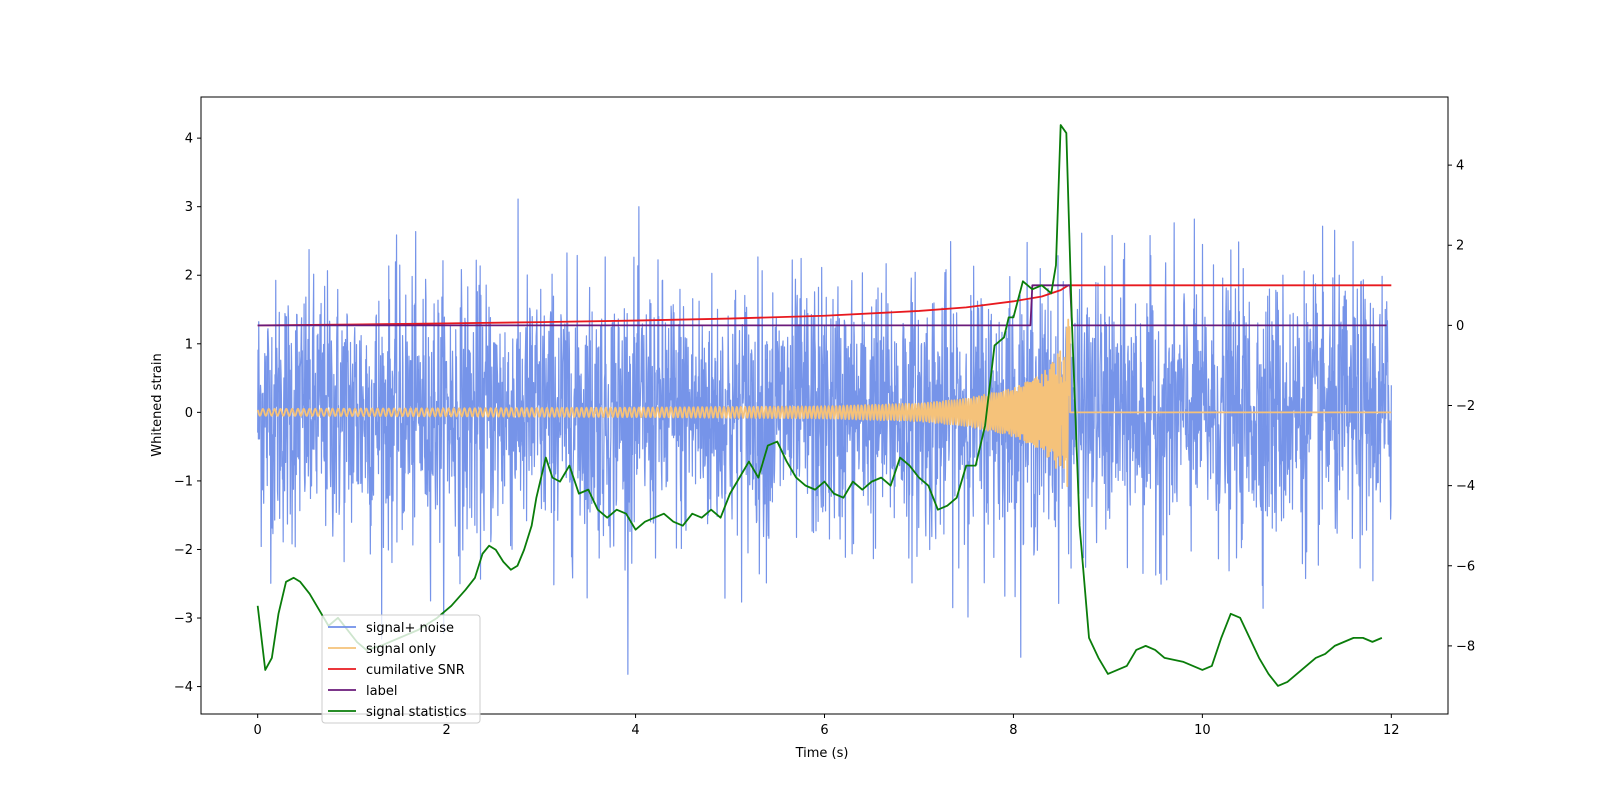 This screenshot has height=800, width=1600. I want to click on x-tick-label: 12, so click(1391, 730).